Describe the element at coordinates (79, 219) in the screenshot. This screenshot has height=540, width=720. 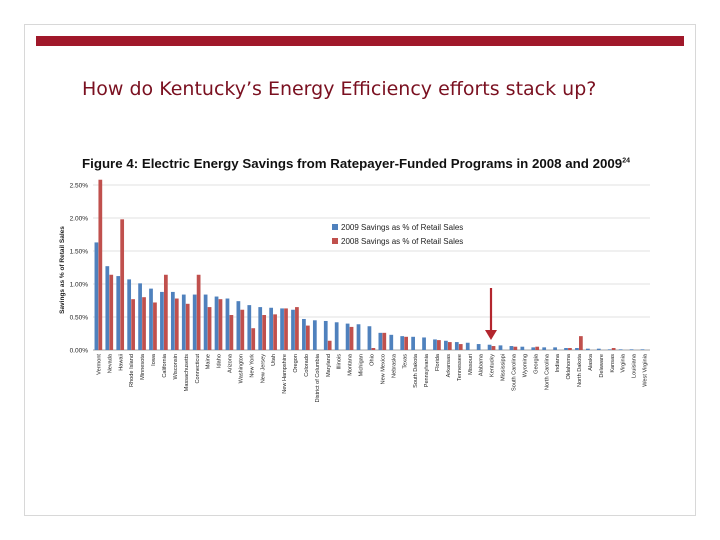
I see `y-tick-label: 2.00%` at that location.